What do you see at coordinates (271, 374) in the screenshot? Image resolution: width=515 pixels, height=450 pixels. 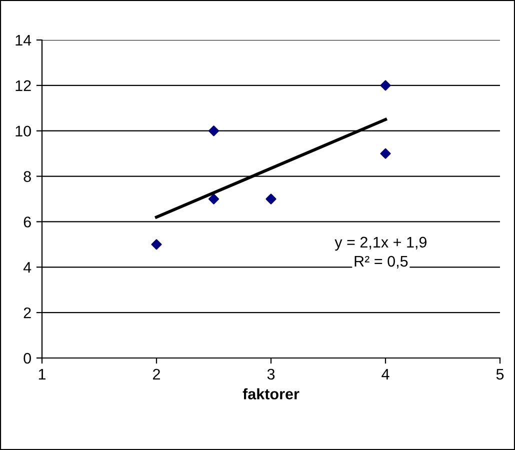 I see `x-tick-label: 3` at bounding box center [271, 374].